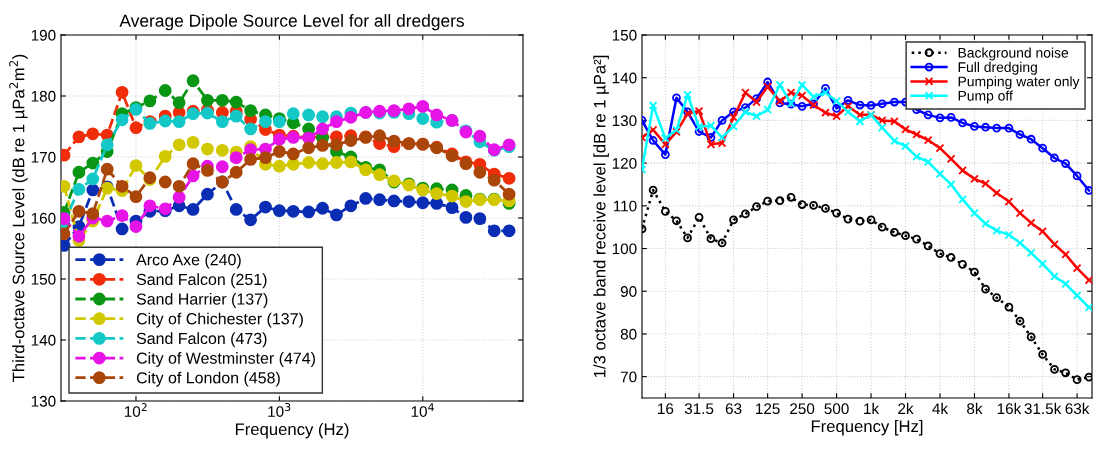 This screenshot has width=1101, height=452. What do you see at coordinates (997, 68) in the screenshot?
I see `legend-label: Full dredging` at bounding box center [997, 68].